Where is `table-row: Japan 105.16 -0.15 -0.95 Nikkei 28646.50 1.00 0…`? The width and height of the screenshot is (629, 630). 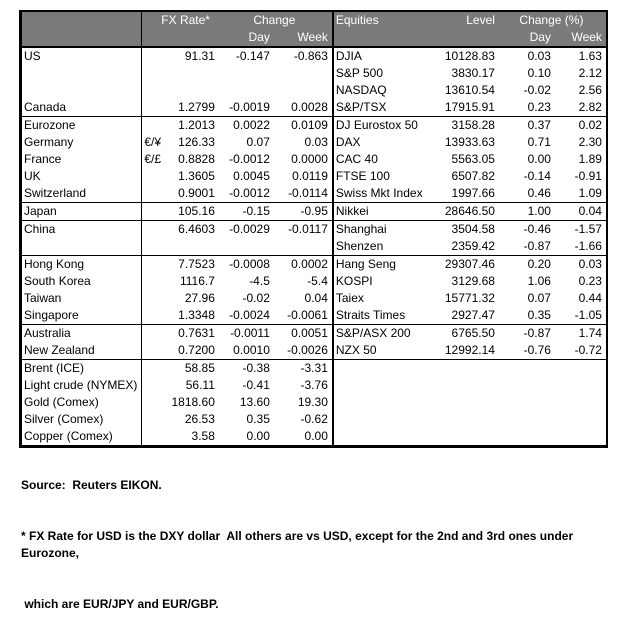 table-row: Japan 105.16 -0.15 -0.95 Nikkei 28646.50 1.00 0… is located at coordinates (313, 211).